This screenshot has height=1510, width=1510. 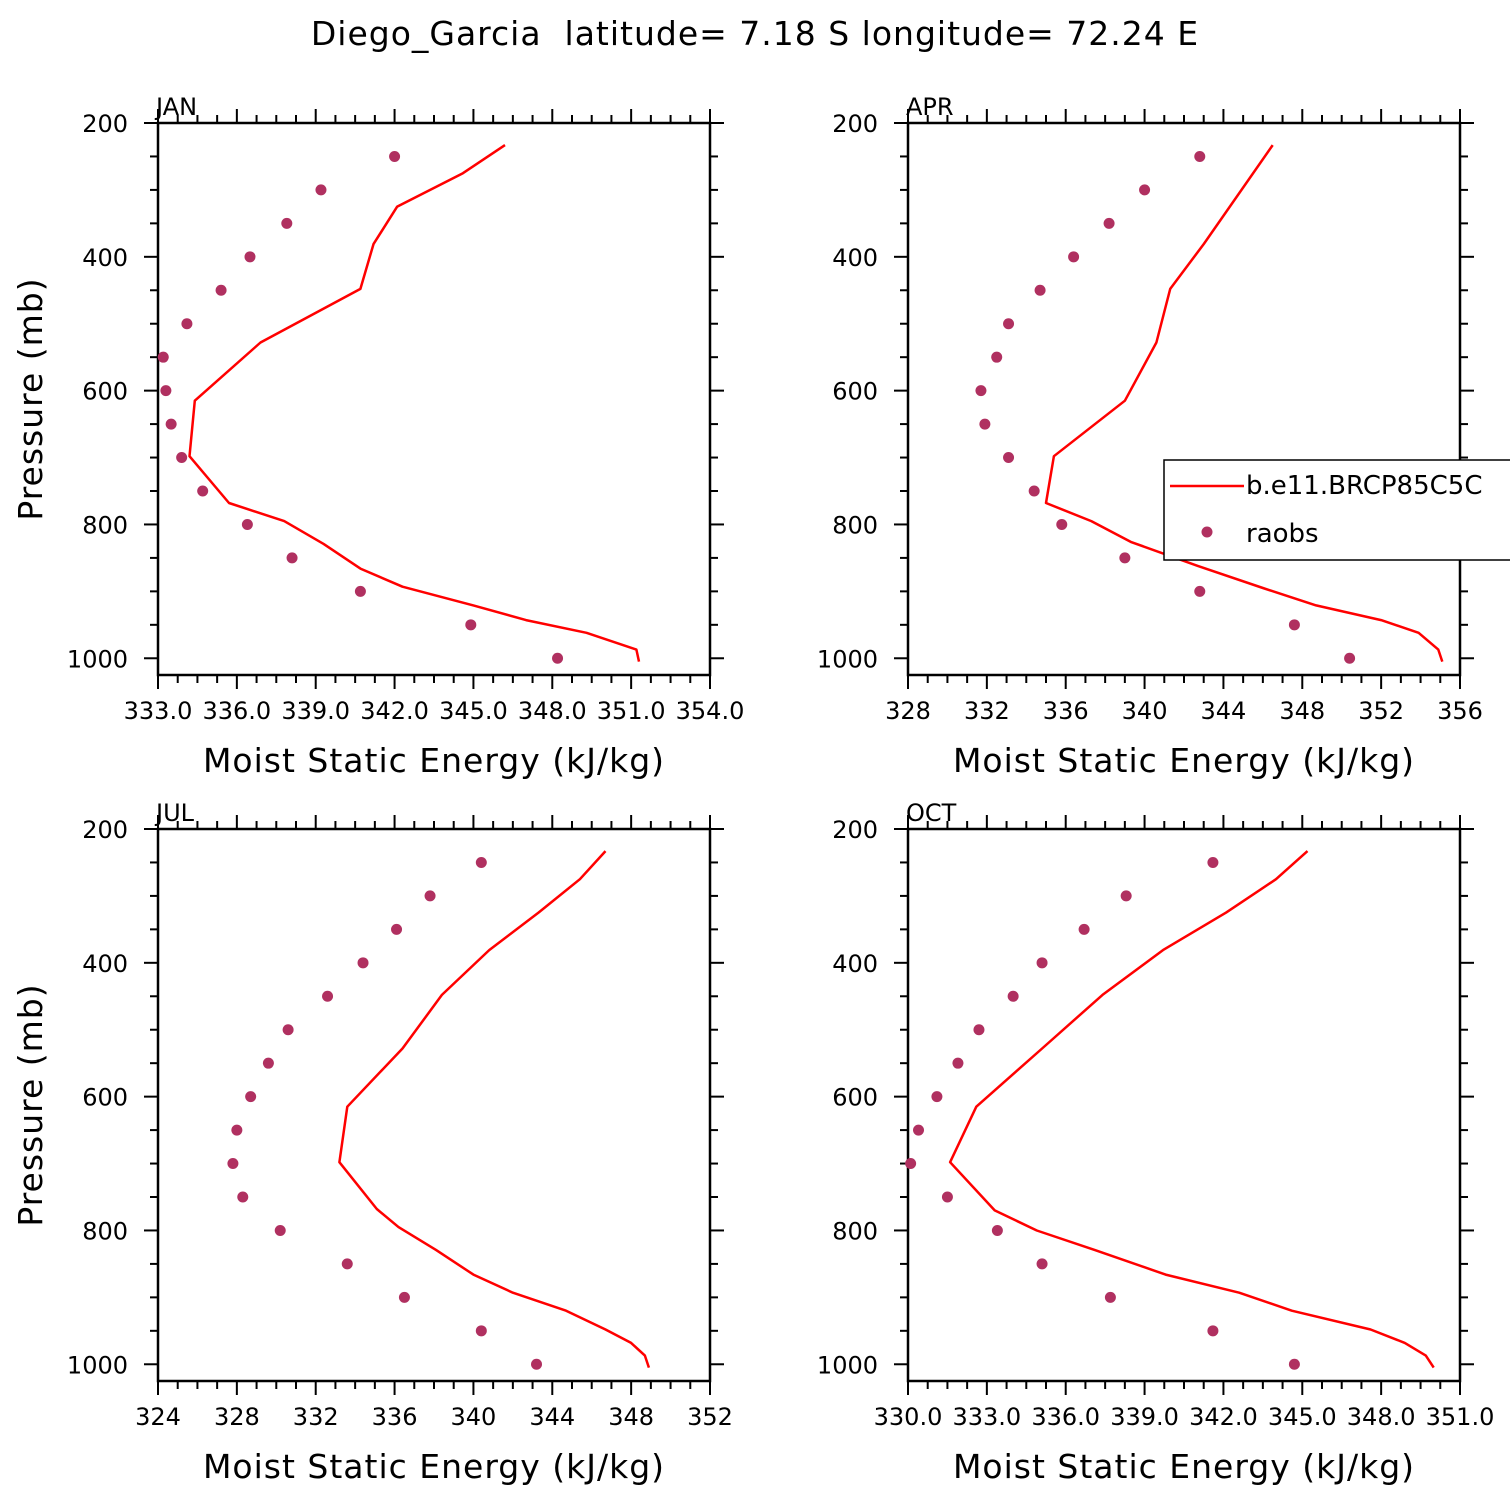 What do you see at coordinates (631, 1417) in the screenshot?
I see `x-tick-label: 348` at bounding box center [631, 1417].